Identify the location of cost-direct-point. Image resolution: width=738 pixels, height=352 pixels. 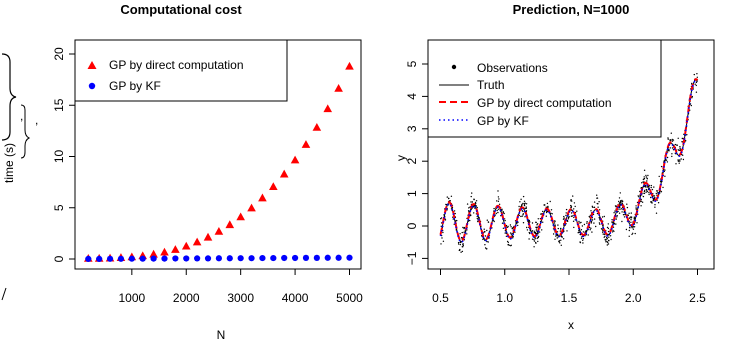
(306, 144).